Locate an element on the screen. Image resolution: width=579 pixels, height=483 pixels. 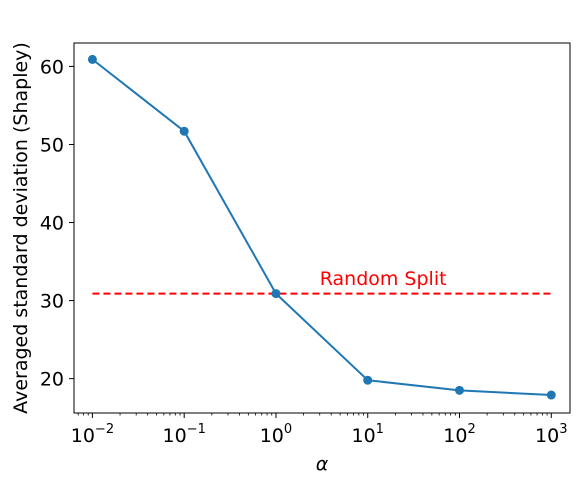
y-tick-label: 60 is located at coordinates (52, 67).